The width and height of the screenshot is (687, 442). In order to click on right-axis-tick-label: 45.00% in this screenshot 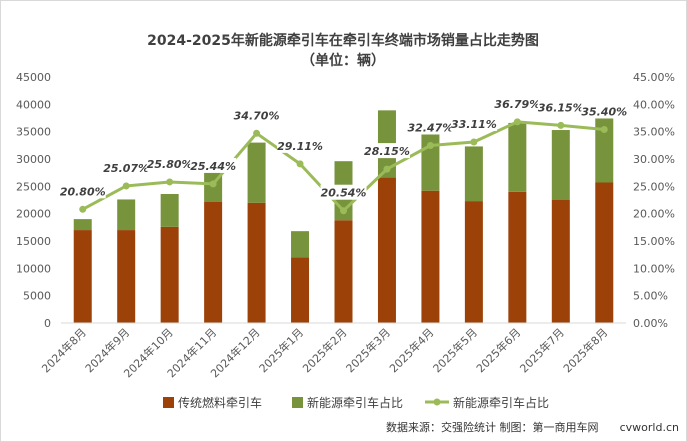, I will do `click(654, 77)`.